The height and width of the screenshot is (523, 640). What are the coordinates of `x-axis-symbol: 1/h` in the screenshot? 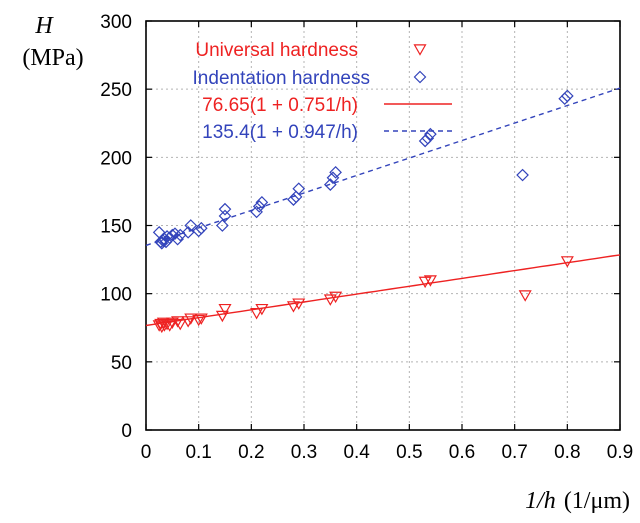 It's located at (540, 501).